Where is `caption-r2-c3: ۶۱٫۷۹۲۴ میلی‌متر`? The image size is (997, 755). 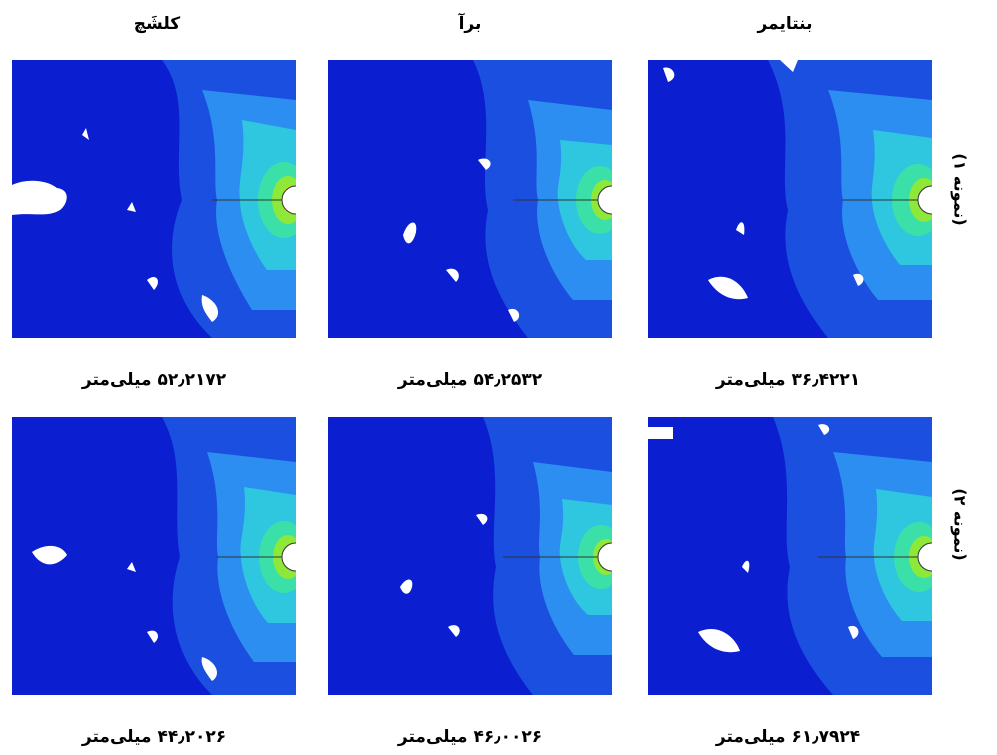
caption-r2-c3: ۶۱٫۷۹۲۴ میلی‌متر is located at coordinates (788, 737).